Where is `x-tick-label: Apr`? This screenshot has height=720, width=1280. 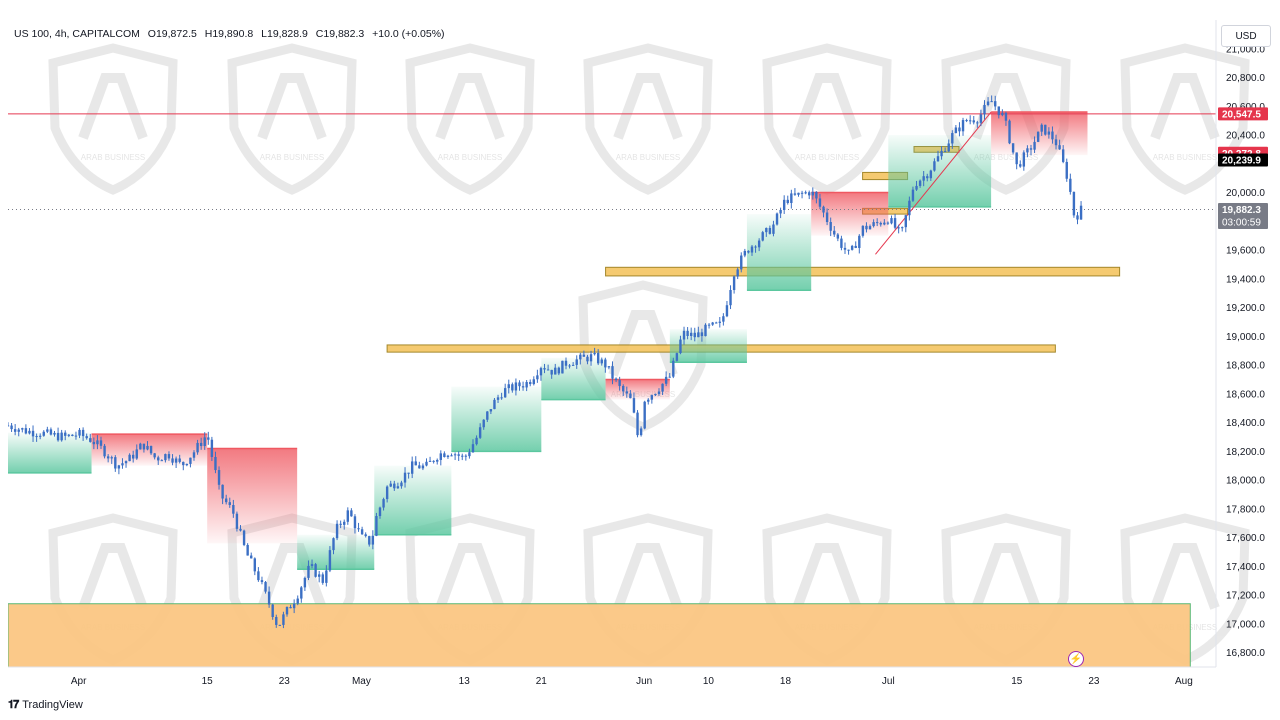 x-tick-label: Apr is located at coordinates (79, 681).